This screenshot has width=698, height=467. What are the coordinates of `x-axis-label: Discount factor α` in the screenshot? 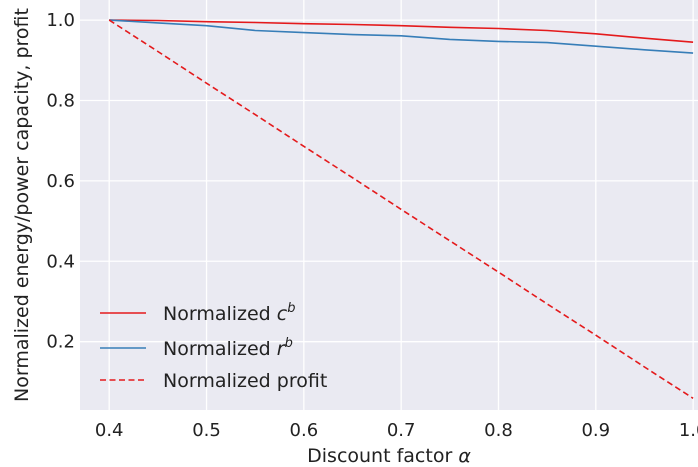 It's located at (389, 456).